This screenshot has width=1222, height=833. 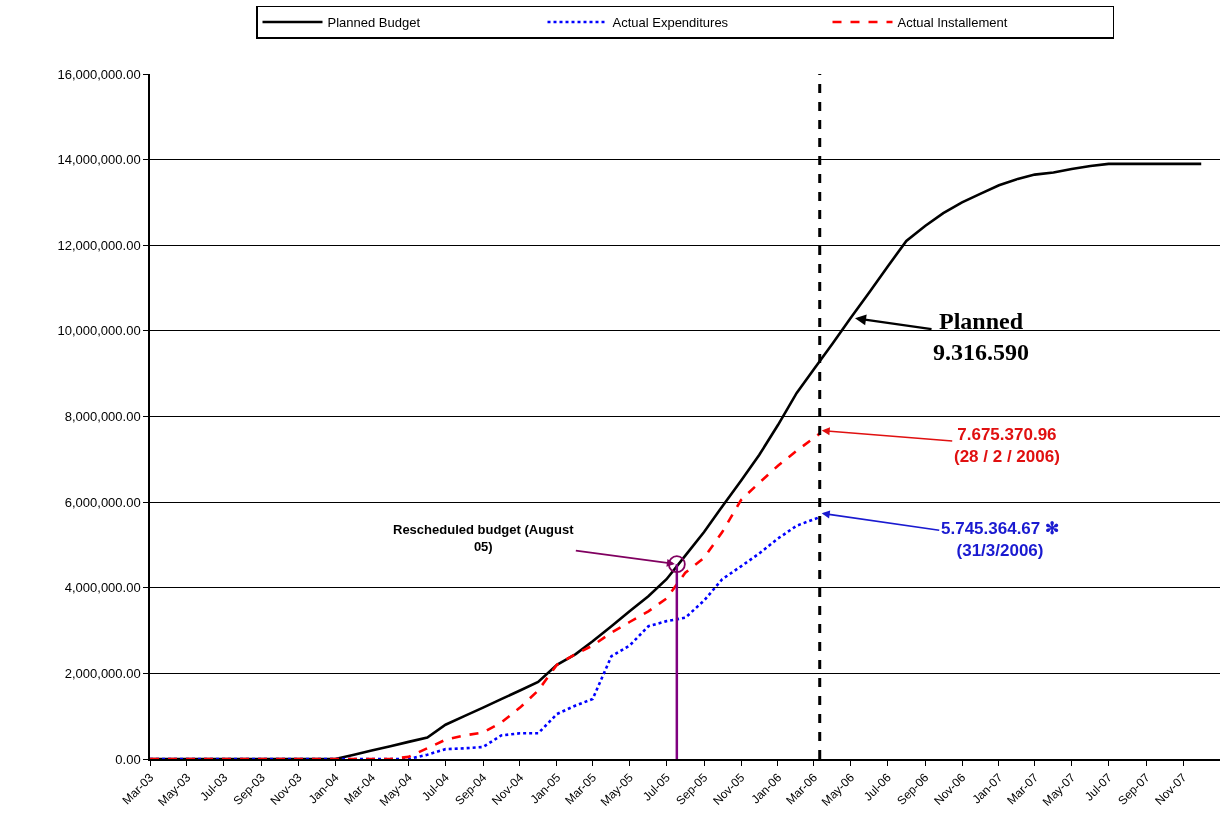 What do you see at coordinates (374, 23) in the screenshot?
I see `legend-label: Planned Budget` at bounding box center [374, 23].